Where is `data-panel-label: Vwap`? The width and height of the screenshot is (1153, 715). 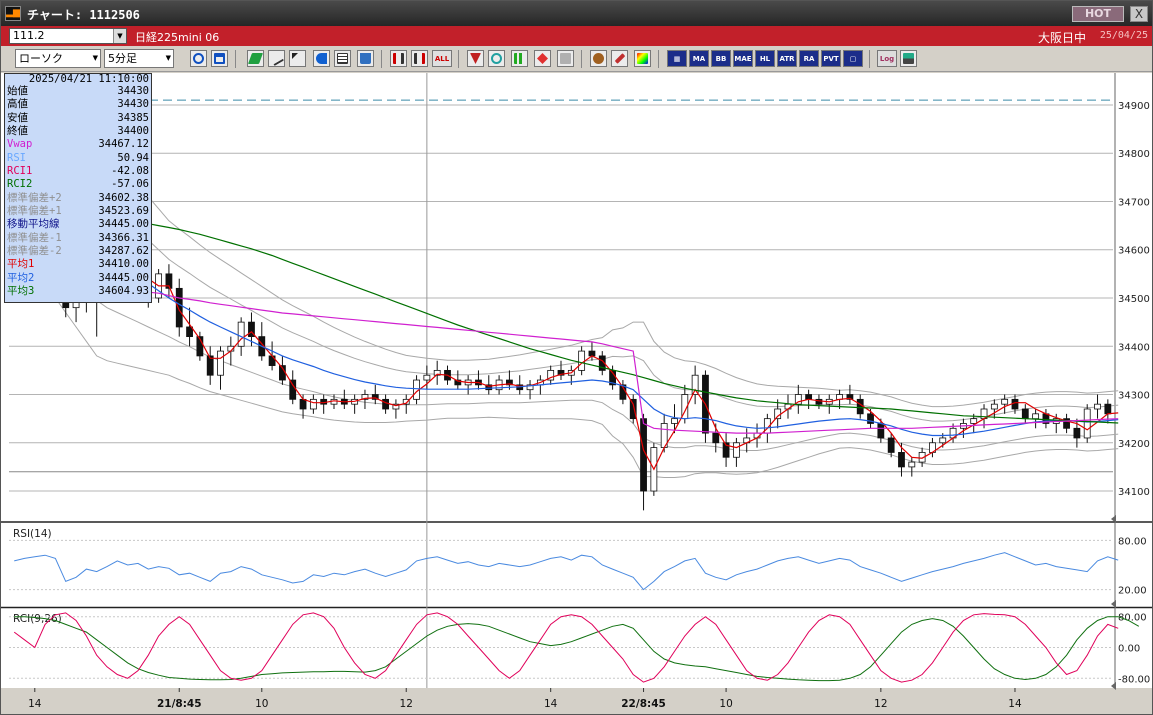
data-panel-label: Vwap is located at coordinates (20, 144).